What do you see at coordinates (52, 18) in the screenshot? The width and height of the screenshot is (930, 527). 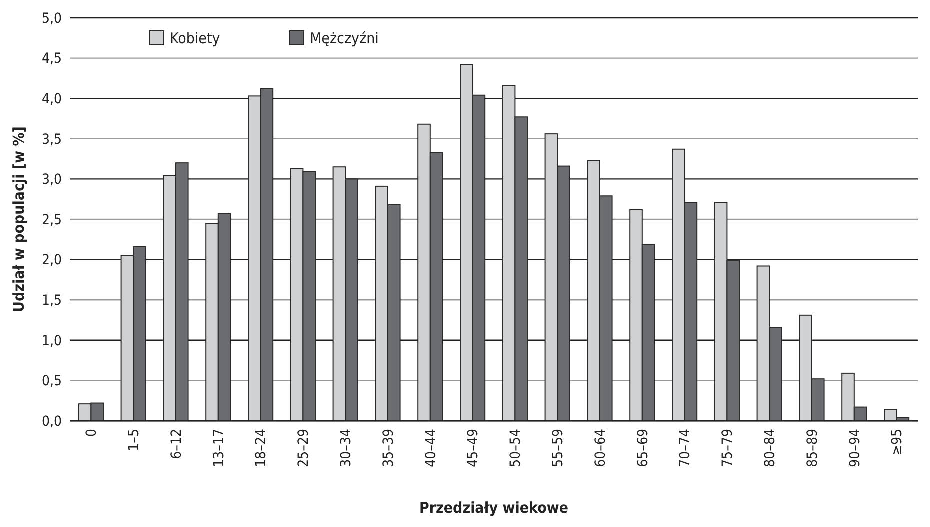 I see `y-tick-label: 5,0` at bounding box center [52, 18].